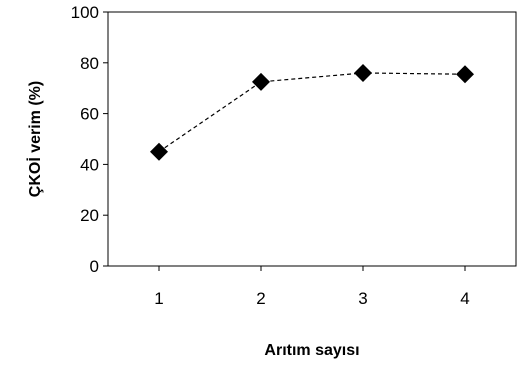  Describe the element at coordinates (158, 298) in the screenshot. I see `x-tick-label: 1` at that location.